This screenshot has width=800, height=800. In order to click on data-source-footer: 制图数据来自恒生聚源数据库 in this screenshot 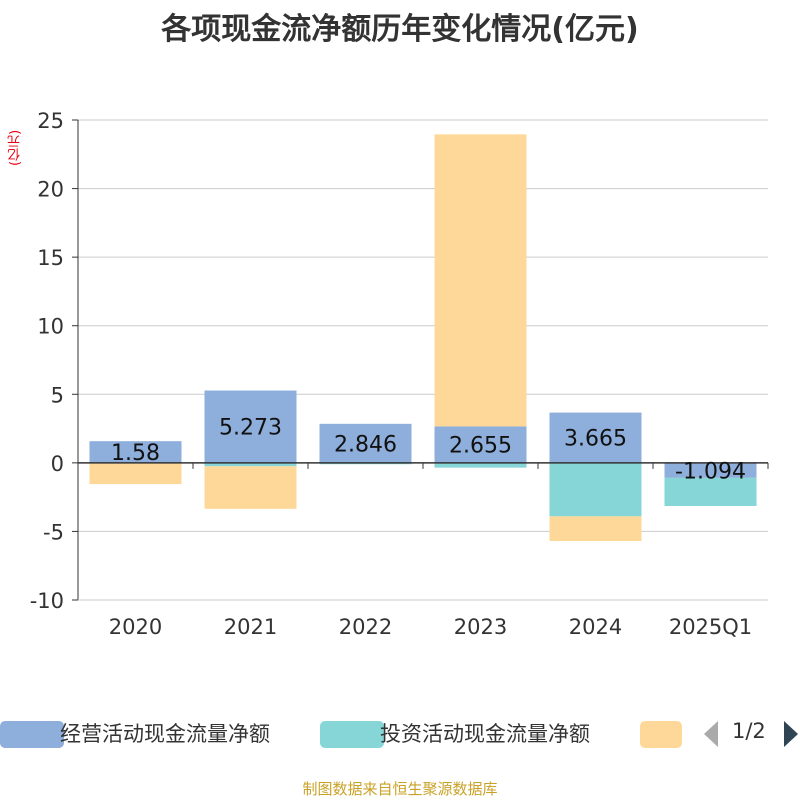, I will do `click(400, 789)`.